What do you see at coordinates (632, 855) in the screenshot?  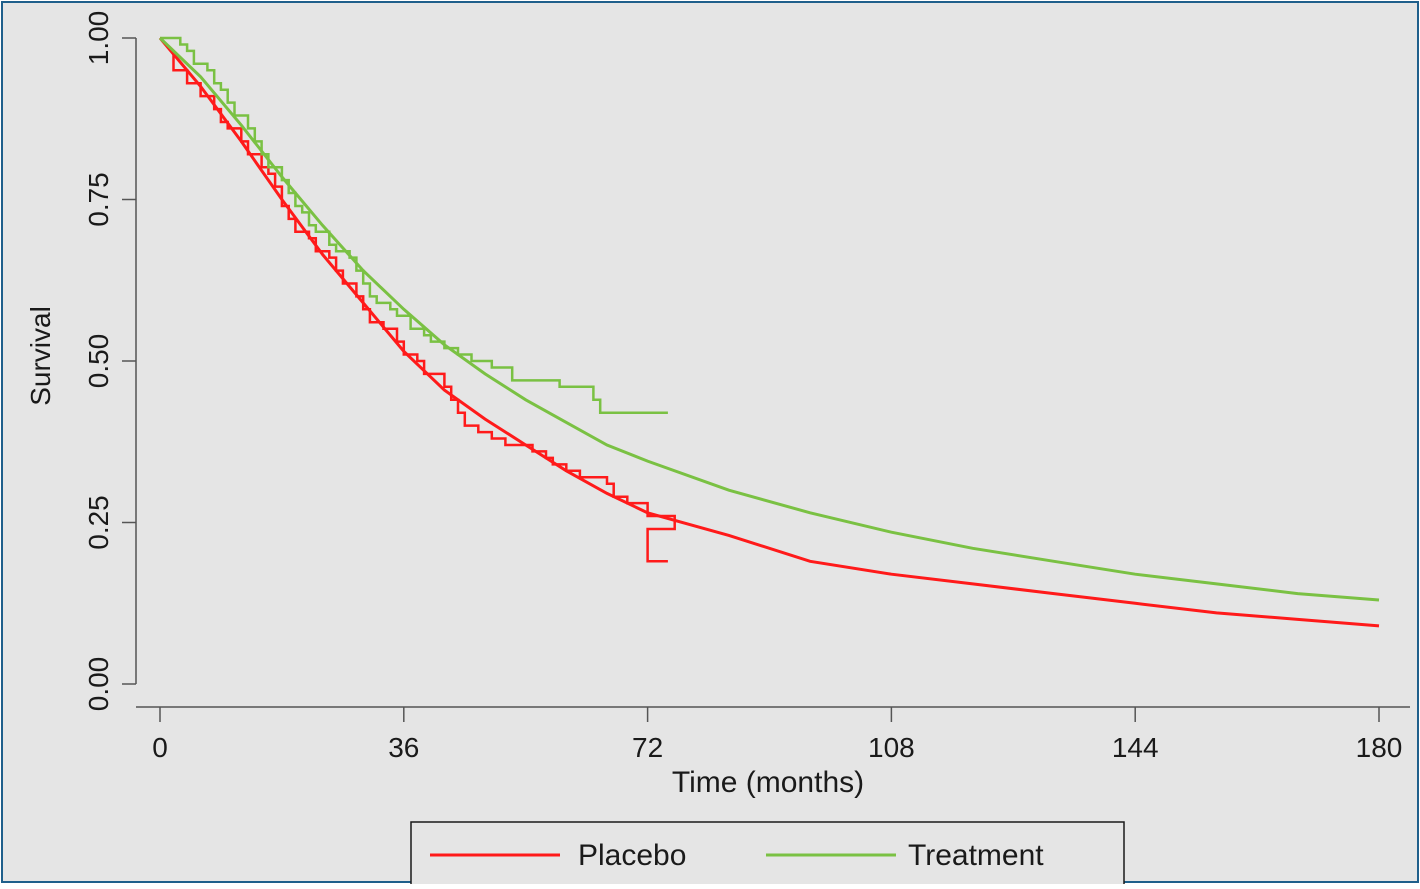 I see `legend-label-placebo: Placebo` at bounding box center [632, 855].